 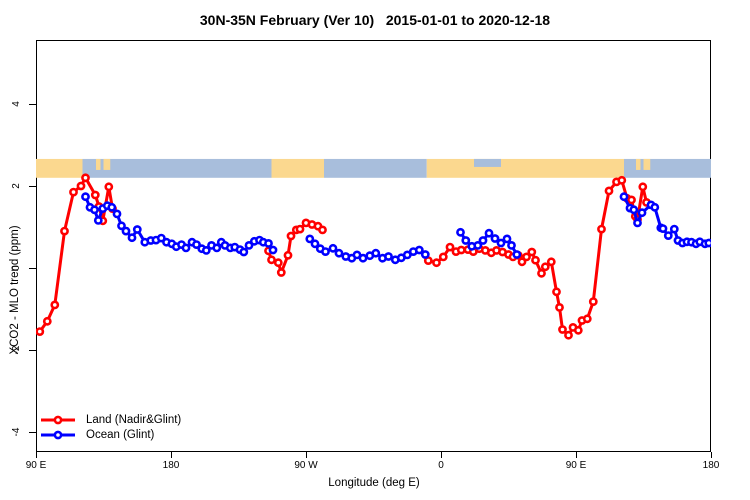 What do you see at coordinates (177, 168) in the screenshot?
I see `map-band-ocean-segment` at bounding box center [177, 168].